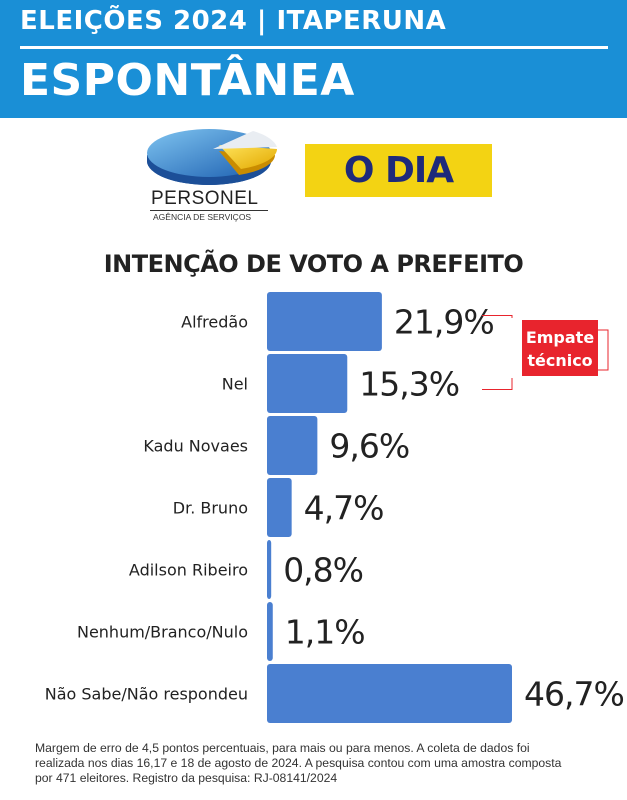 The width and height of the screenshot is (627, 800). I want to click on personel-divider, so click(209, 210).